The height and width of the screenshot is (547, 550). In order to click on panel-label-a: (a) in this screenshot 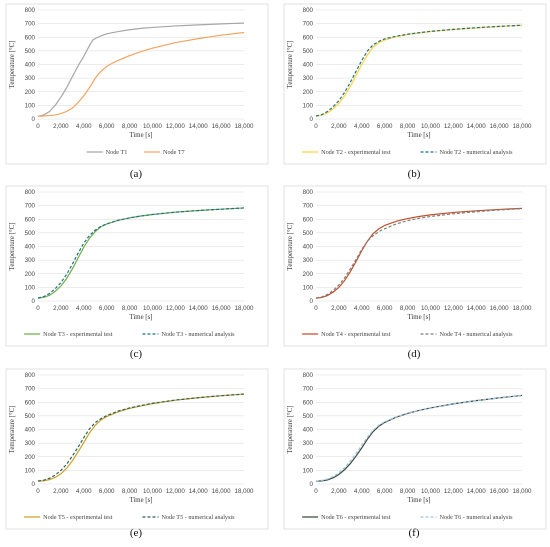, I will do `click(136, 174)`.